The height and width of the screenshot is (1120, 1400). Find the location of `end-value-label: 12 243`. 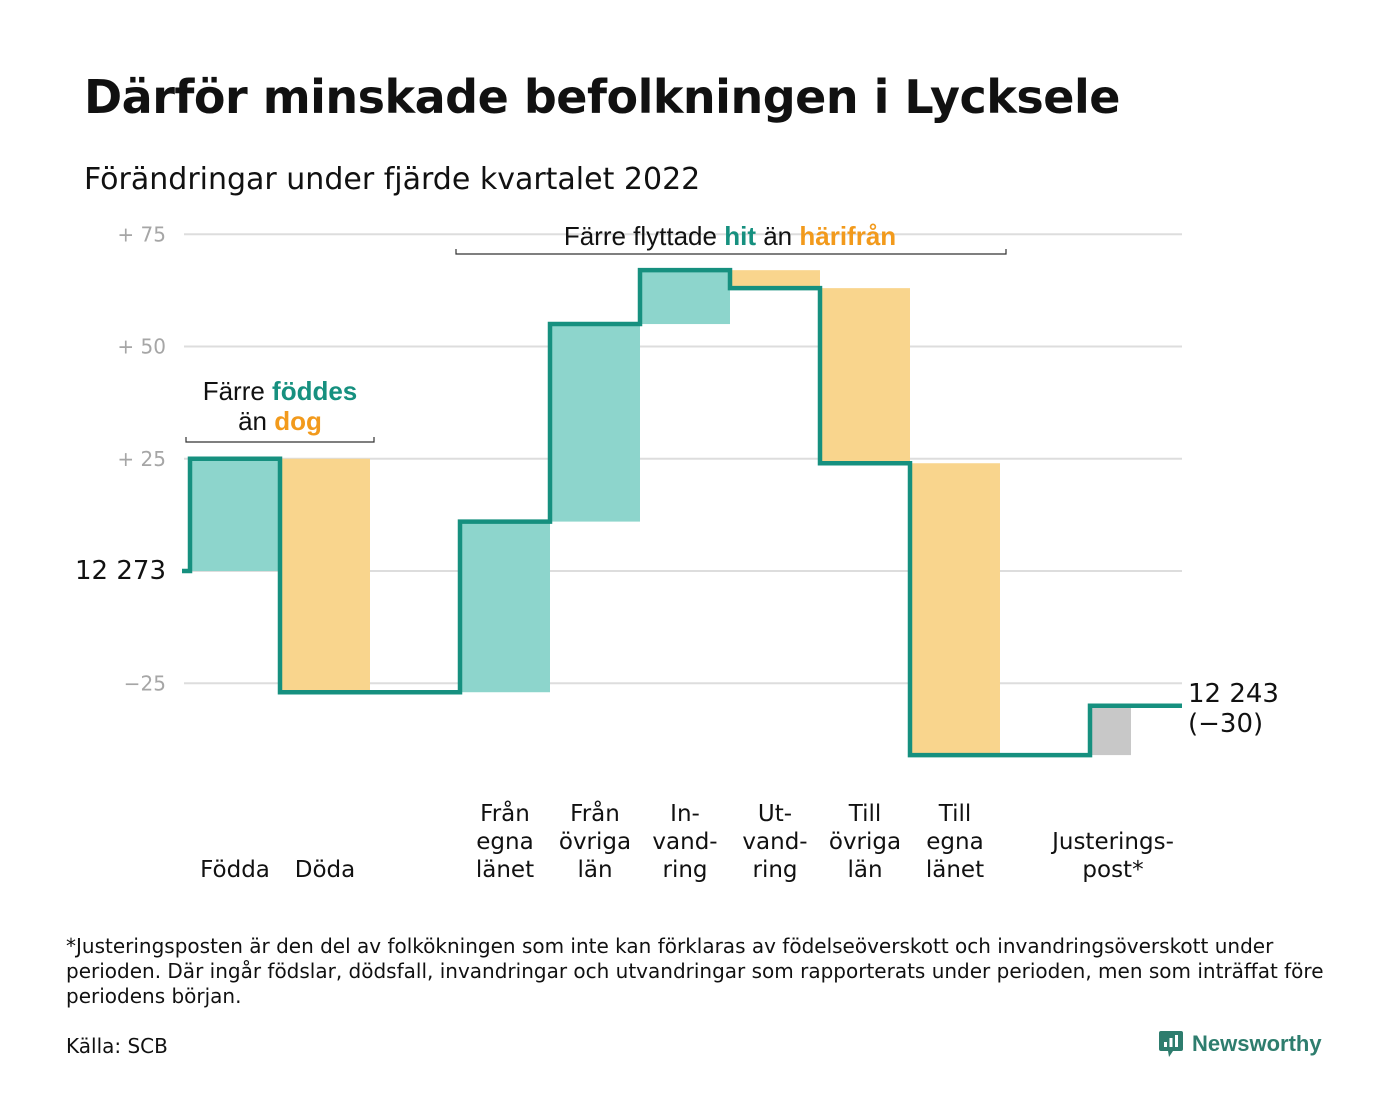

end-value-label: 12 243 is located at coordinates (1233, 694).